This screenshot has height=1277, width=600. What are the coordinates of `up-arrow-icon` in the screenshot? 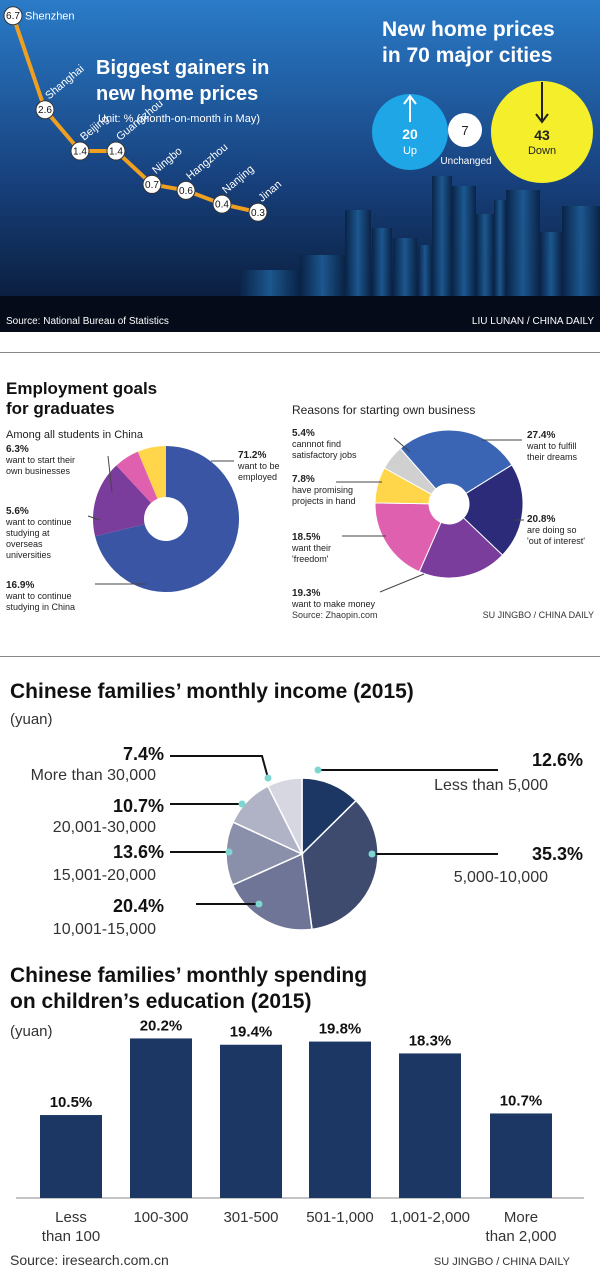 It's located at (410, 108).